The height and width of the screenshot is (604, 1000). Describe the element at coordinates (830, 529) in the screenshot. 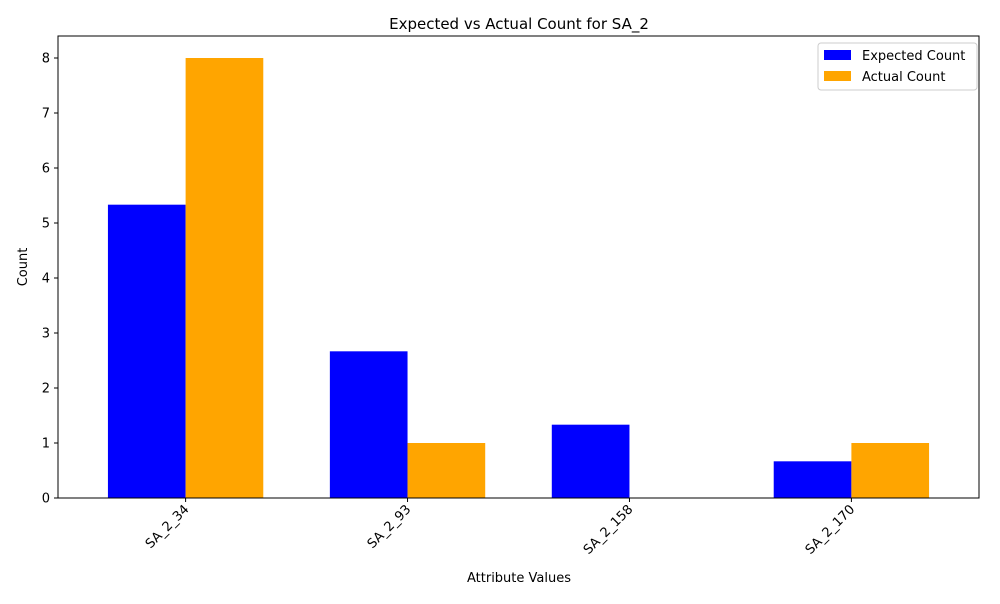

I see `x-tick-label: SA_2_170` at that location.